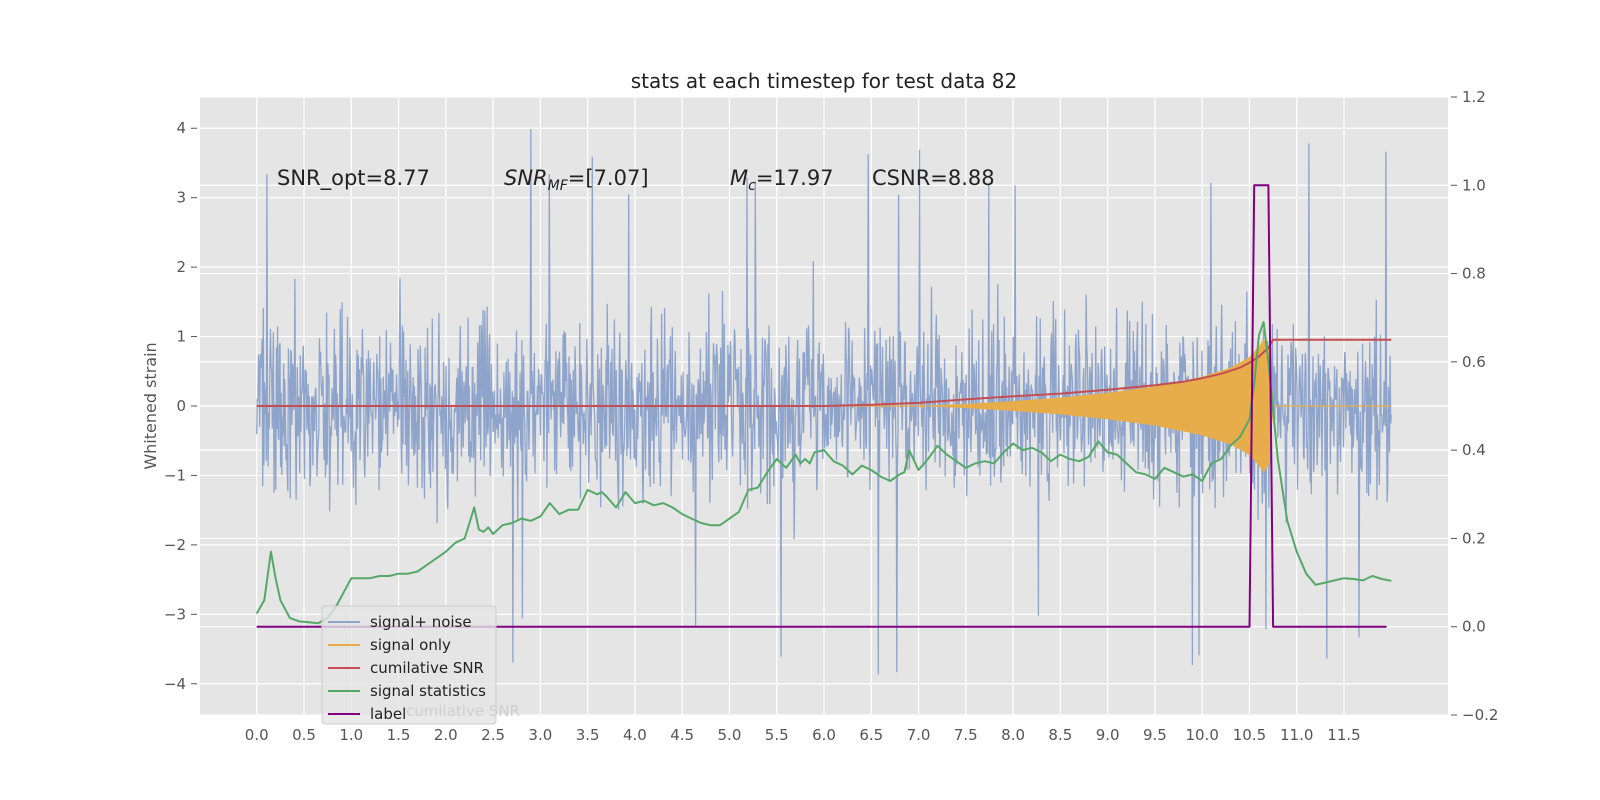  Describe the element at coordinates (421, 622) in the screenshot. I see `legend-label: signal+ noise` at that location.